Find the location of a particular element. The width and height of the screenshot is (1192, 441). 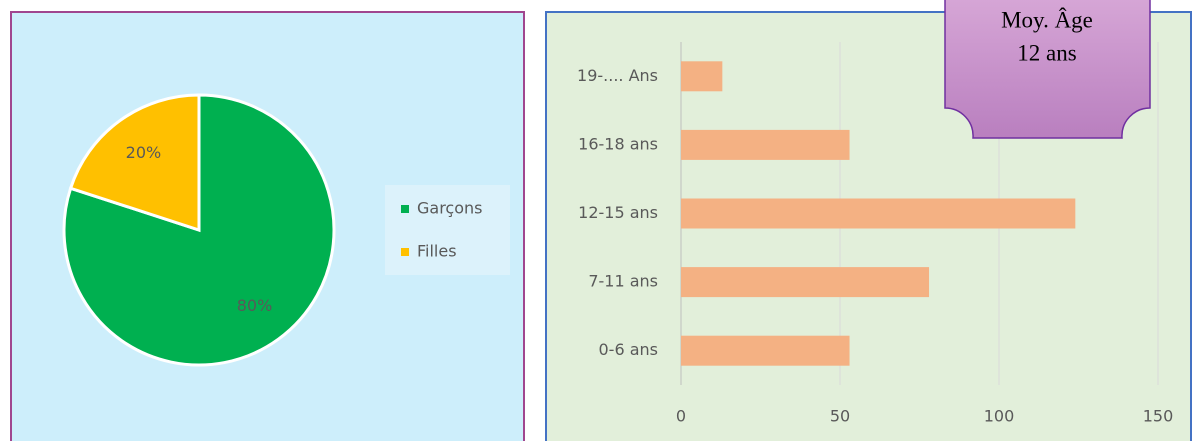

legend-box is located at coordinates (447, 230).